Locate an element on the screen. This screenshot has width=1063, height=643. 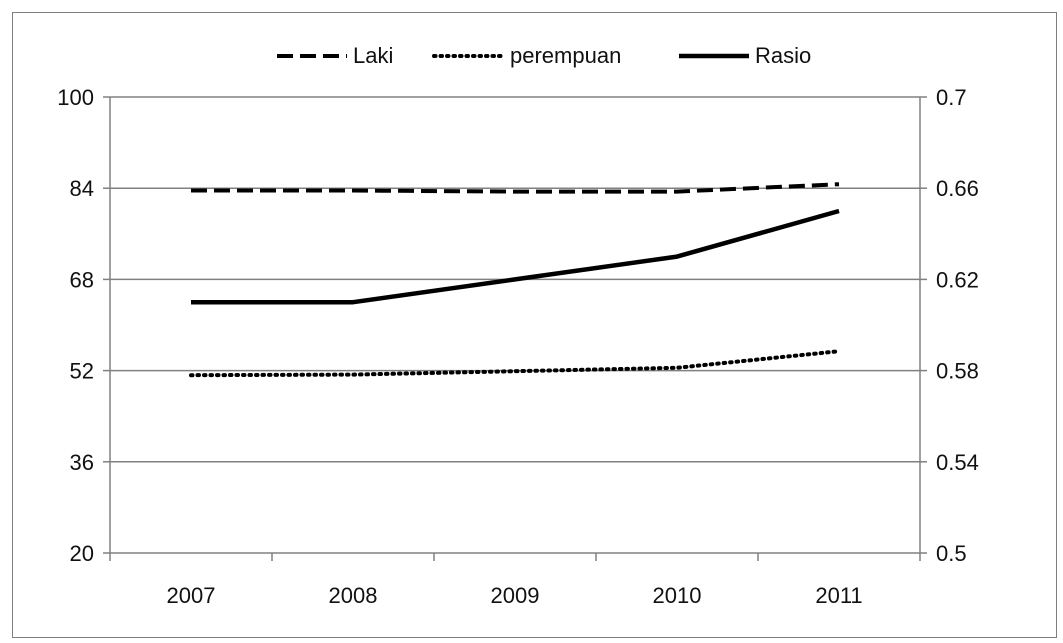
left-axis-tick-label: 100 is located at coordinates (75, 97).